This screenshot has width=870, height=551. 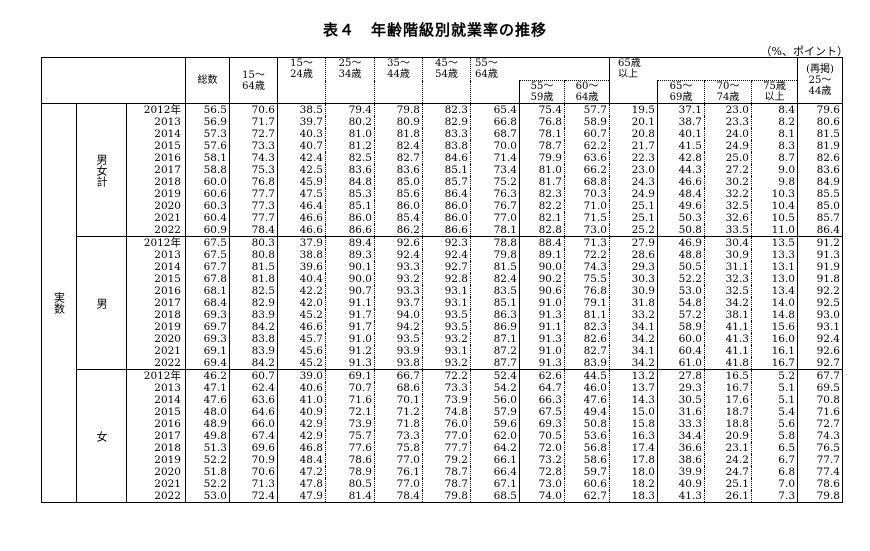 I want to click on value-cell: 66.3, so click(x=542, y=400).